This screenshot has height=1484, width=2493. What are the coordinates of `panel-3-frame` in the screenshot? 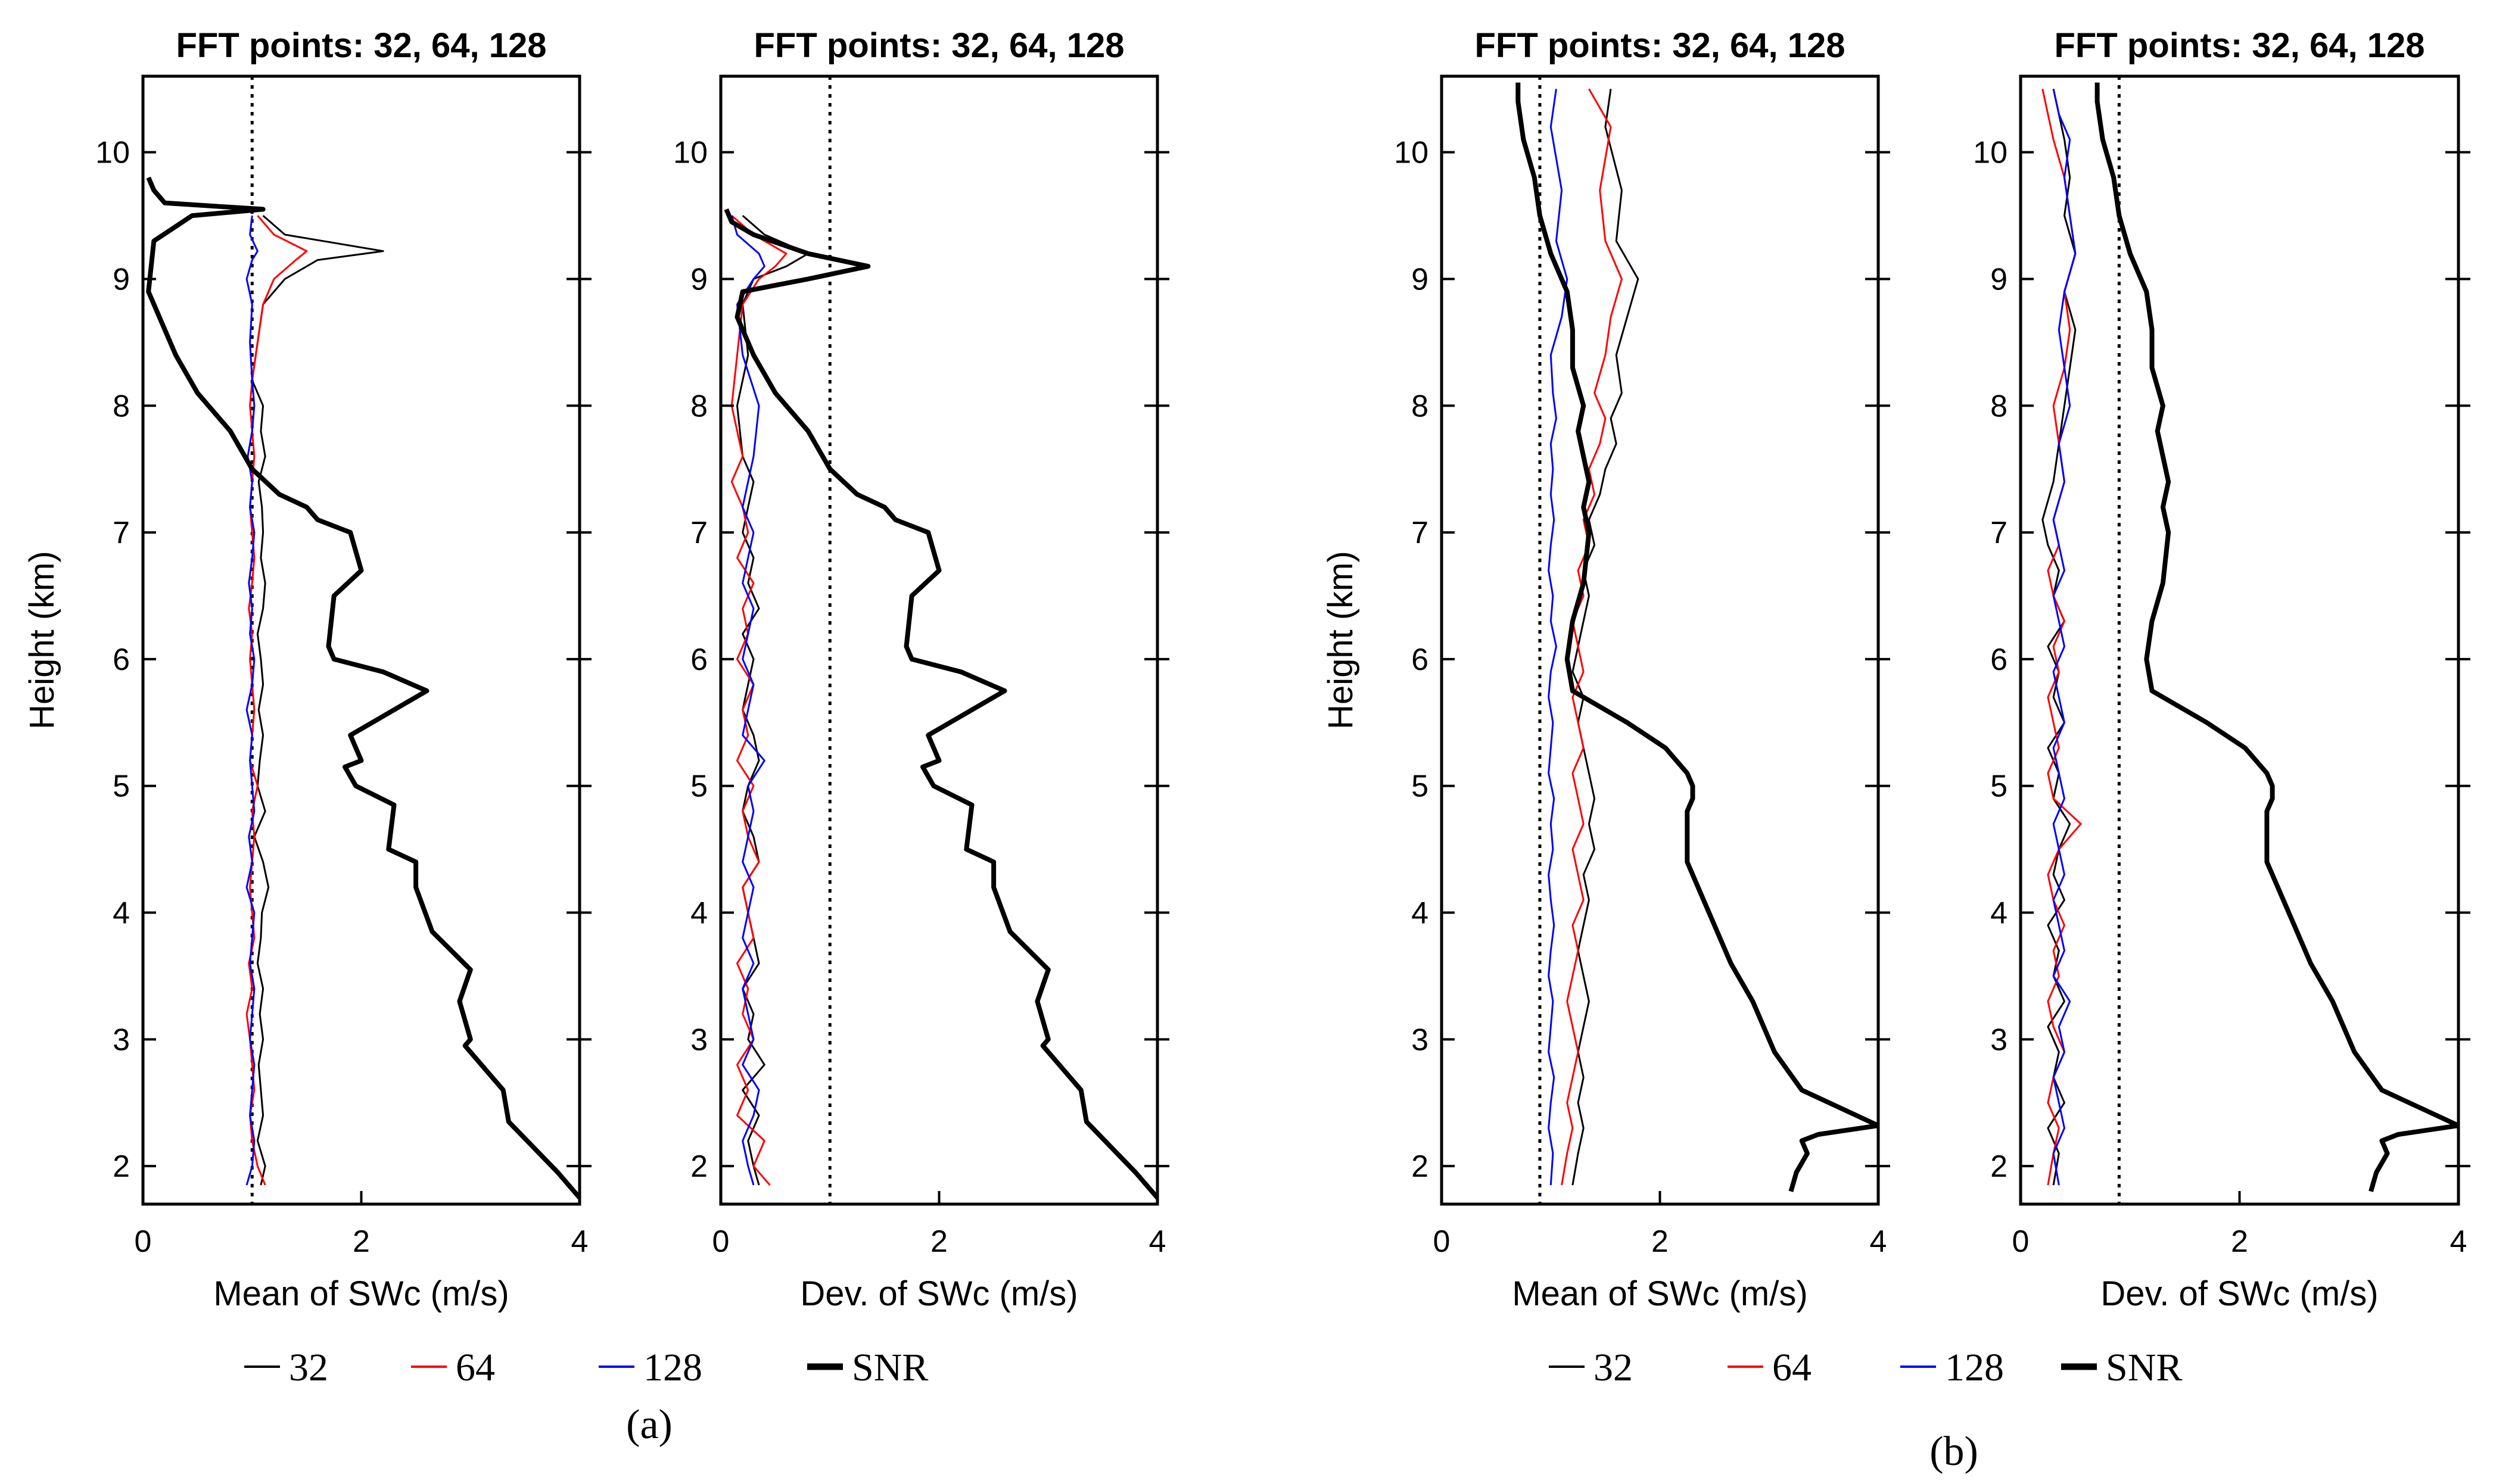 It's located at (1660, 640).